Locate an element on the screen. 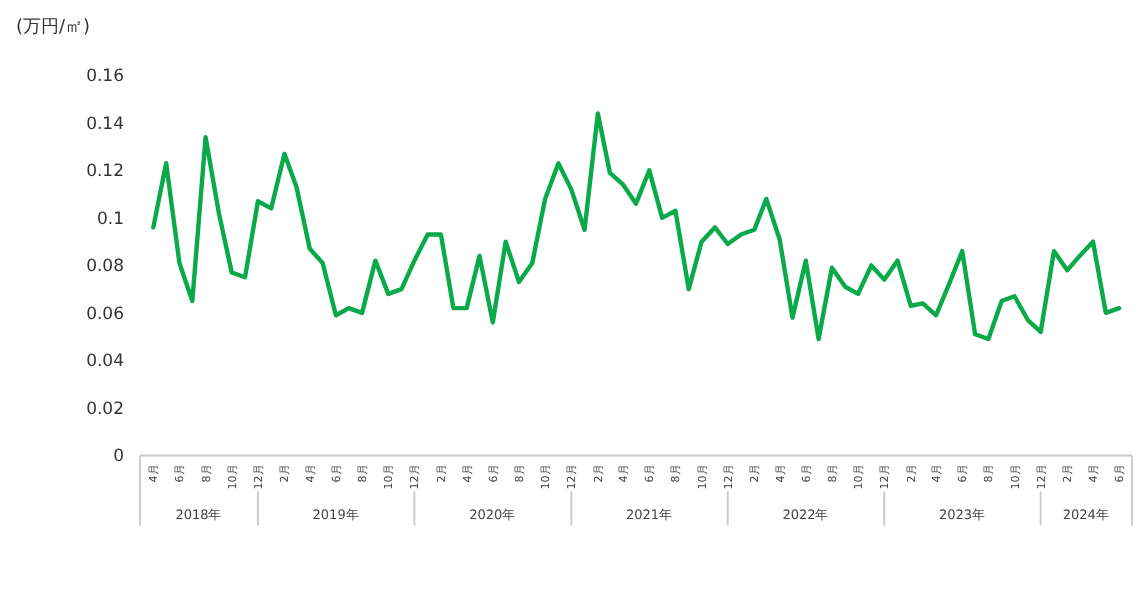 This screenshot has width=1144, height=592. y-tick-label: 0.04 is located at coordinates (105, 362).